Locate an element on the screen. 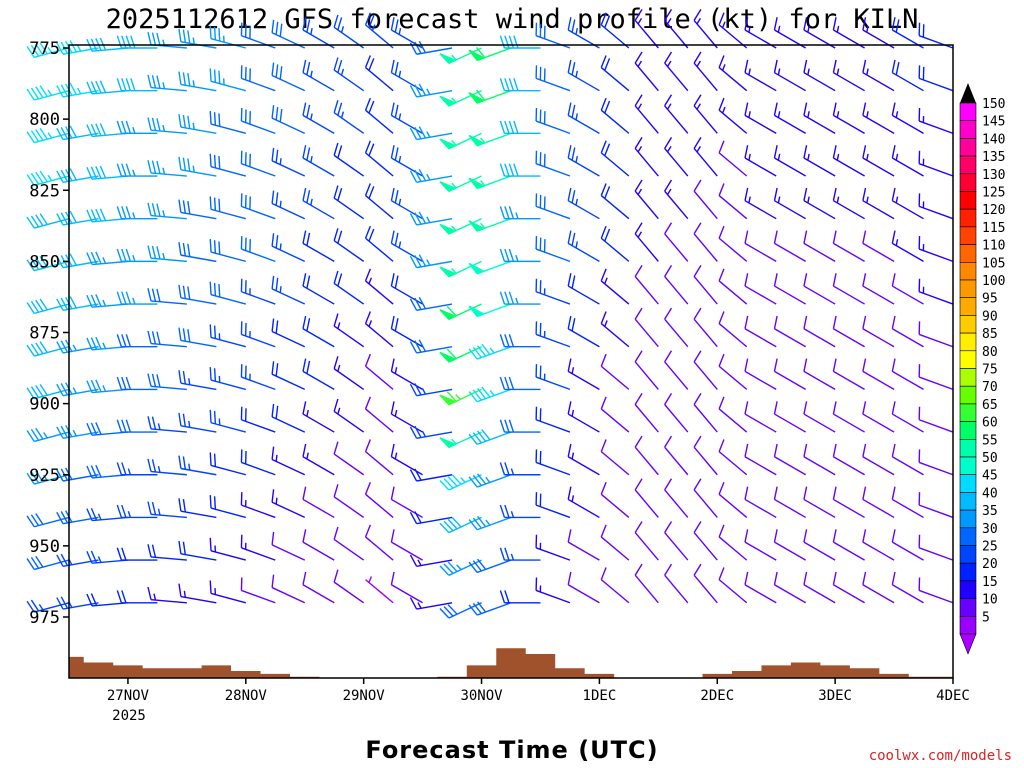 Image resolution: width=1024 pixels, height=768 pixels. y-tick-label: 900 is located at coordinates (44, 405).